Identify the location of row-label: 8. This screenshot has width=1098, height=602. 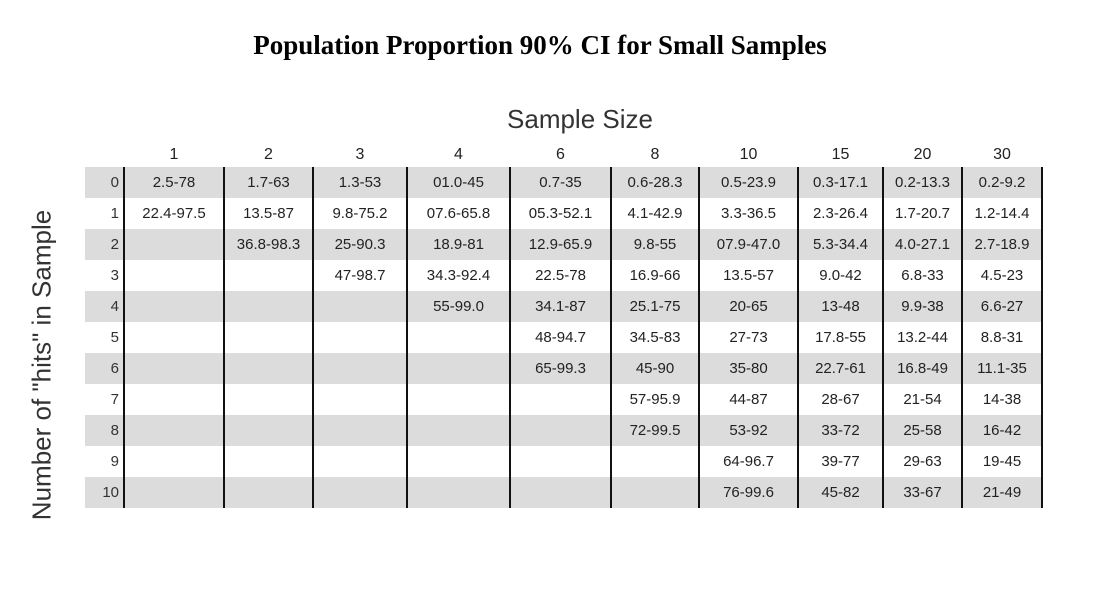
(104, 430).